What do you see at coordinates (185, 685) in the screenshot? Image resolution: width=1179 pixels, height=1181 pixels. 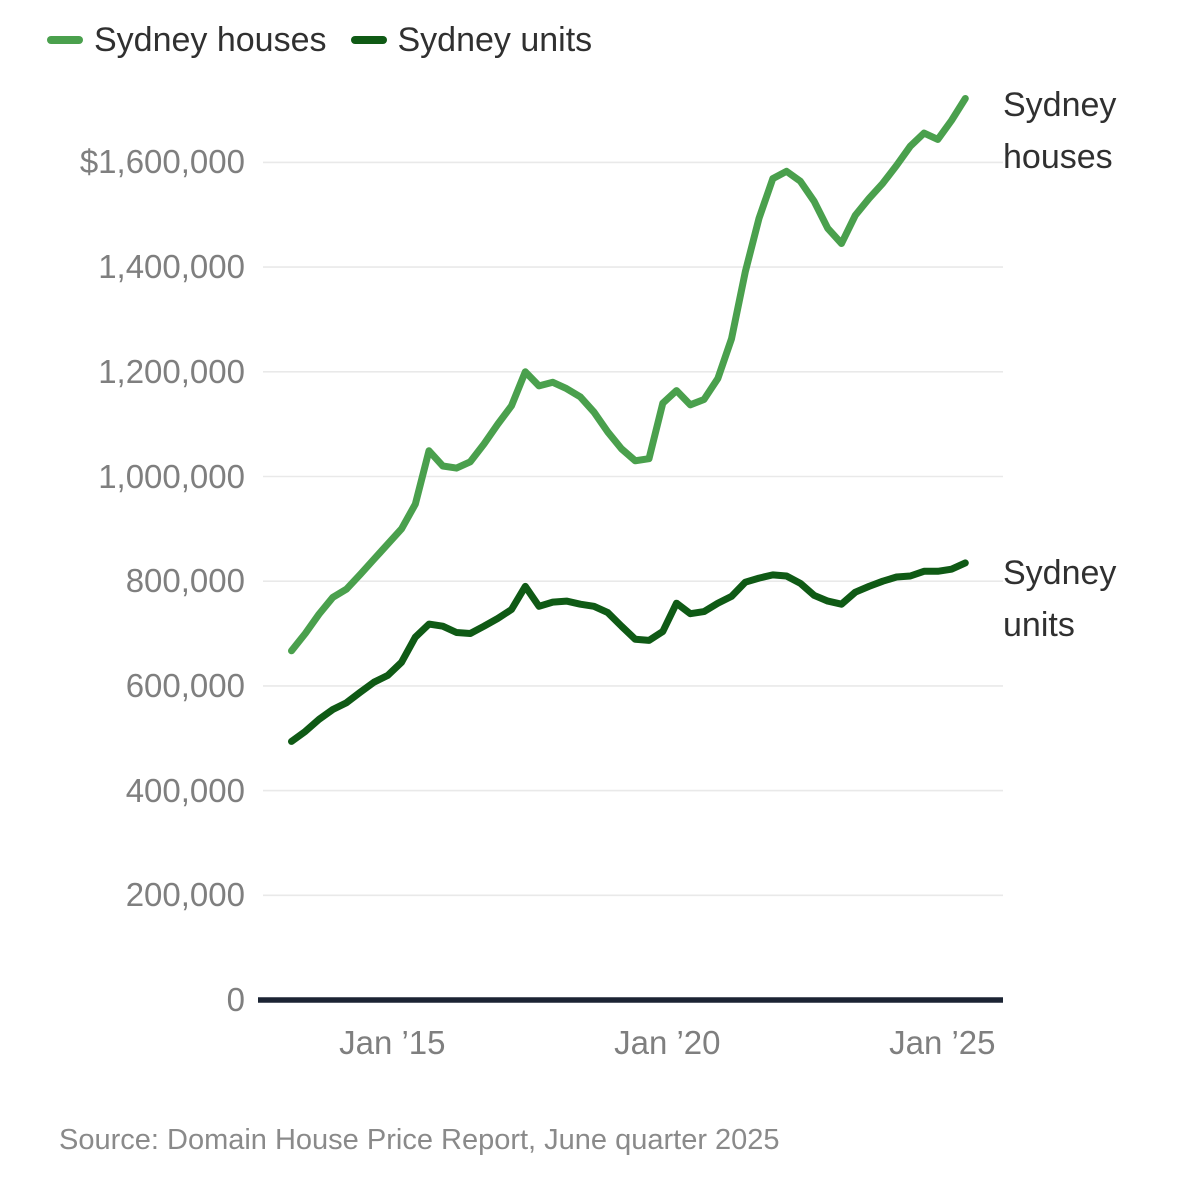 I see `y-axis-tick-label: 600,000` at bounding box center [185, 685].